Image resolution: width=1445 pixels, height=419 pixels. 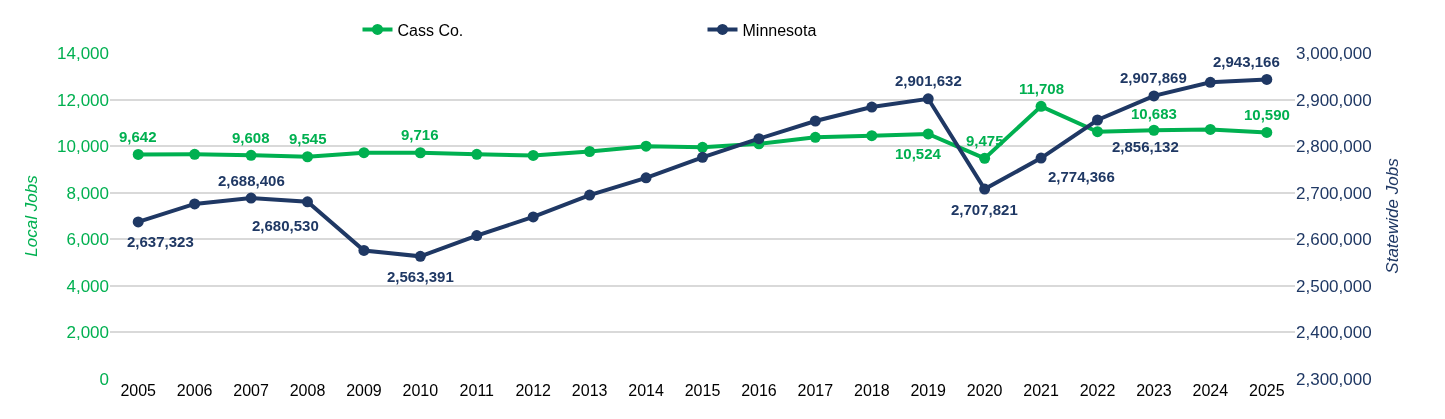 What do you see at coordinates (589, 390) in the screenshot?
I see `x-tick-label: 2013` at bounding box center [589, 390].